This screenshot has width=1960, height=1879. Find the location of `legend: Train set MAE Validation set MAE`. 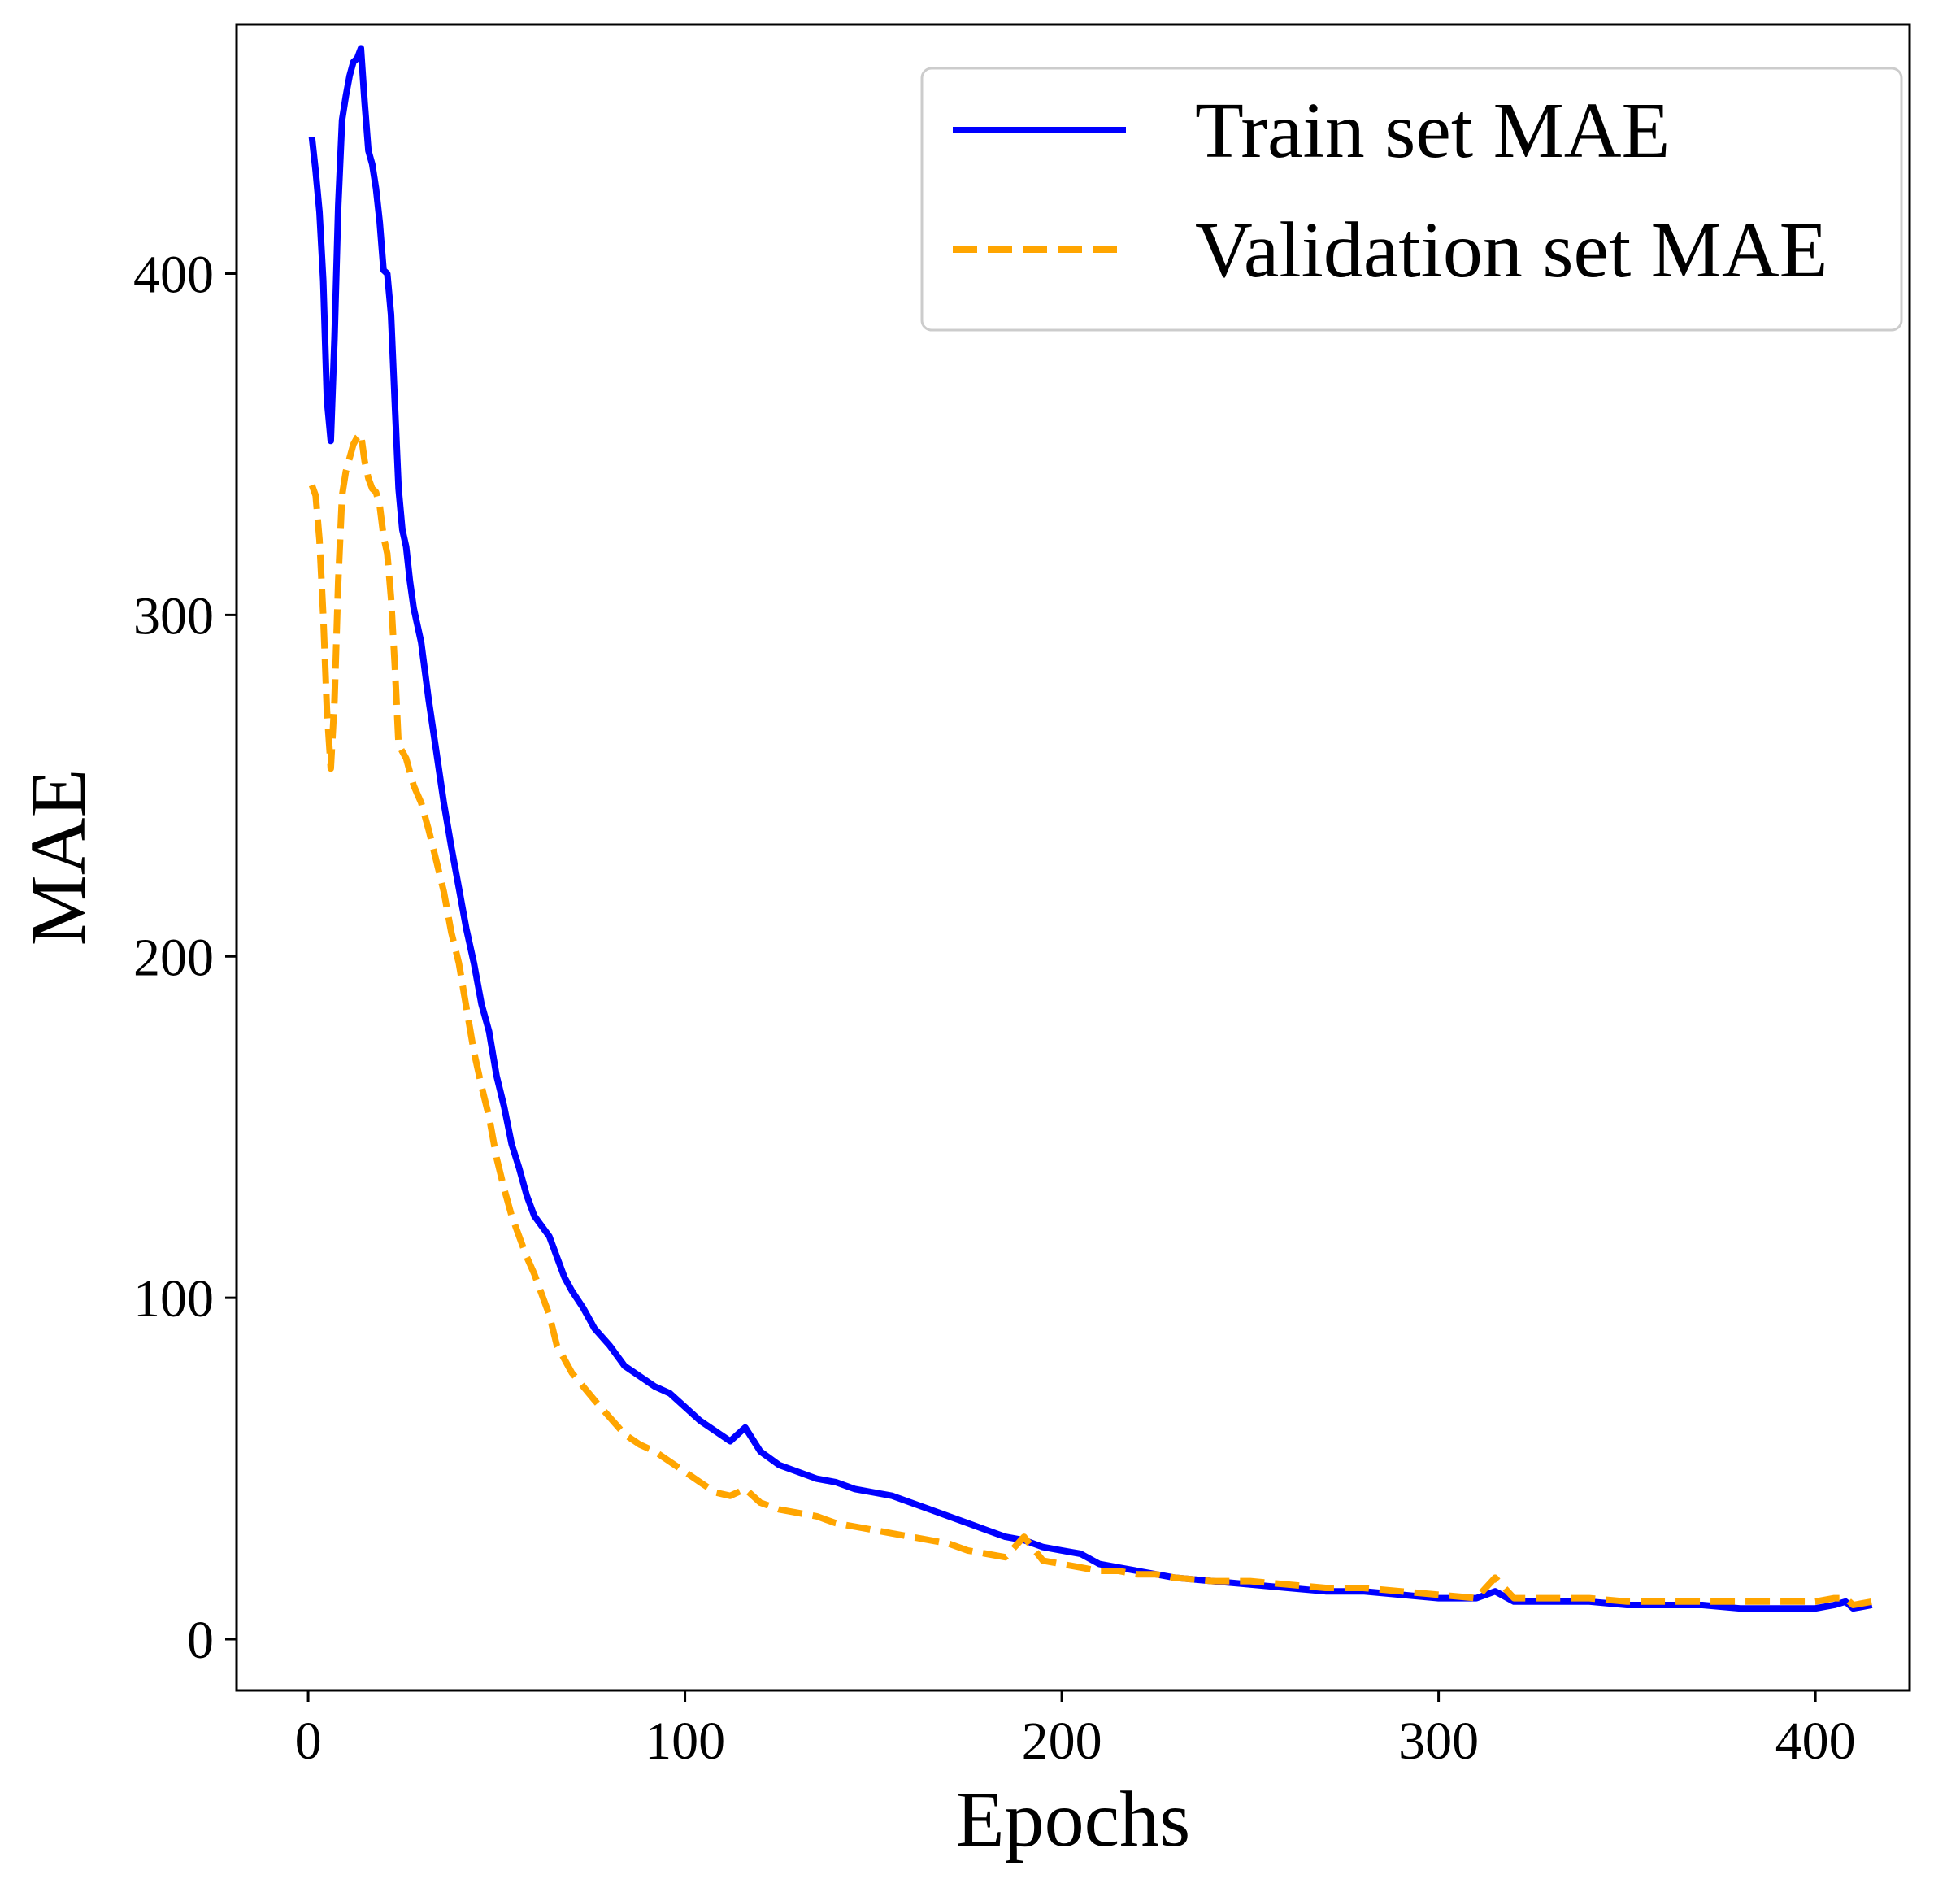

legend: Train set MAE Validation set MAE is located at coordinates (1411, 199).